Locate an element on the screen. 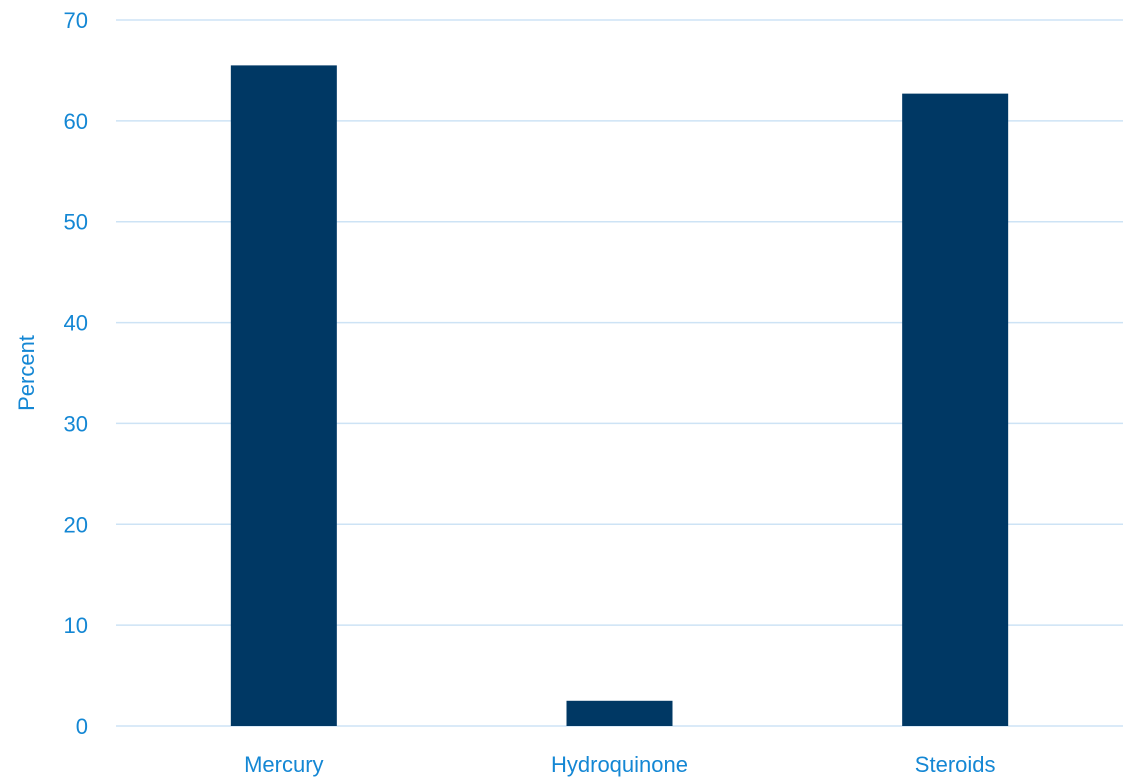 The image size is (1123, 782). bar-steroids is located at coordinates (955, 409).